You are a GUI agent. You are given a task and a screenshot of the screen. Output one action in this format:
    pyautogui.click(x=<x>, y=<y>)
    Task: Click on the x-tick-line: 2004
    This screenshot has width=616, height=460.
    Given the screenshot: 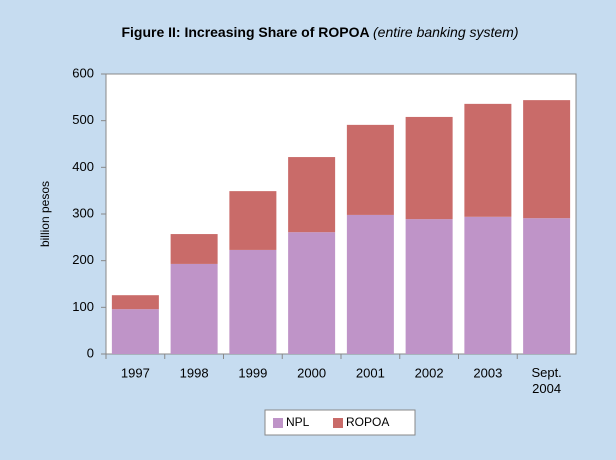 What is the action you would take?
    pyautogui.click(x=546, y=388)
    